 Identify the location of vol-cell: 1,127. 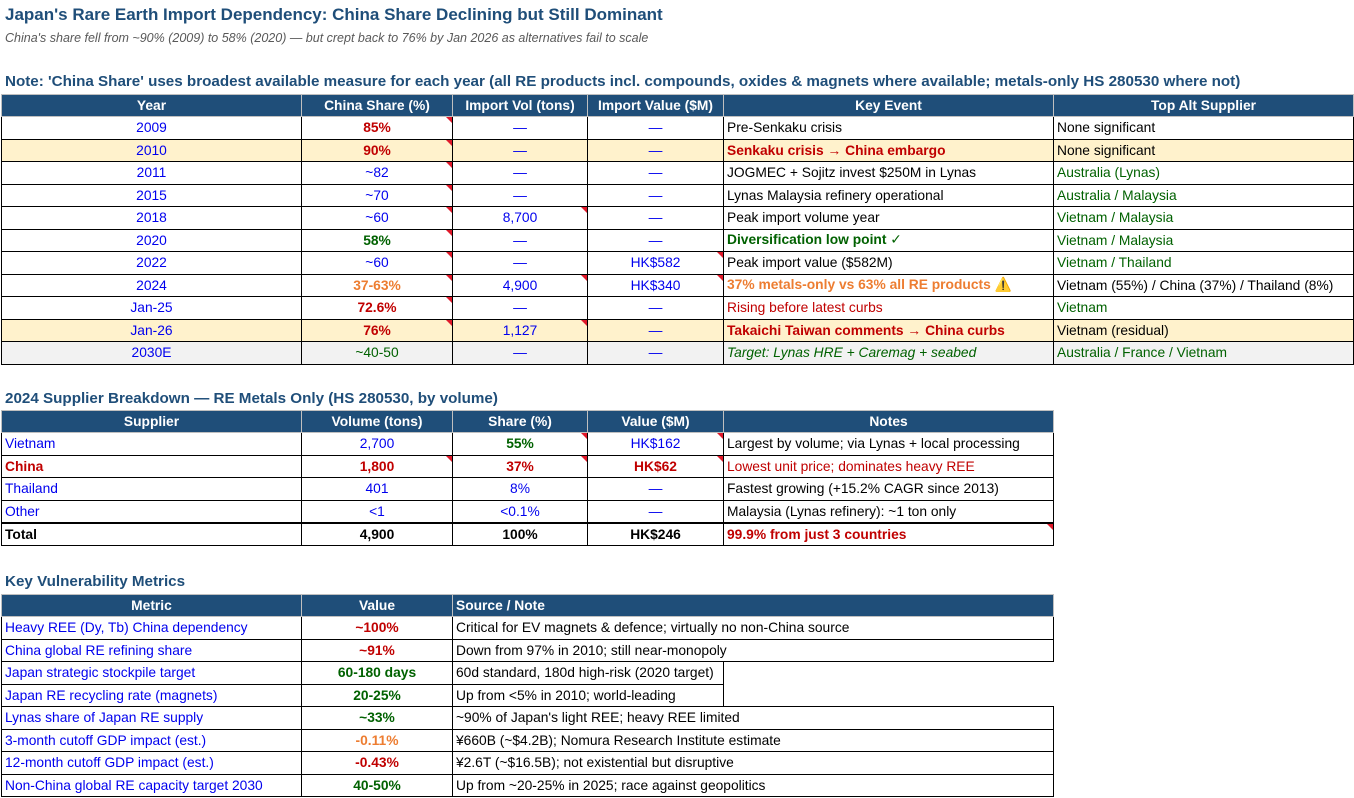
(520, 330).